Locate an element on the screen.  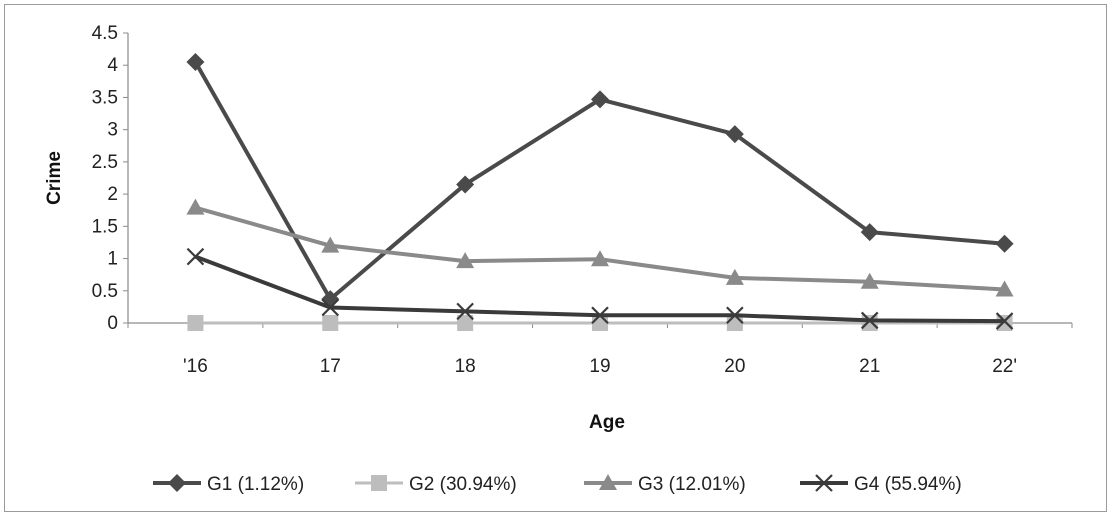
x-tick-labels: '16 17 18 19 20 21 22' is located at coordinates (600, 350).